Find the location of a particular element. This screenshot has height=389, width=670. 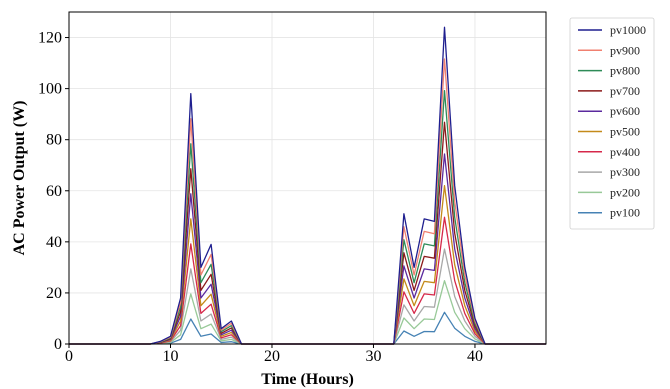

y-axis-label: AC Power Output (W) is located at coordinates (19, 178).